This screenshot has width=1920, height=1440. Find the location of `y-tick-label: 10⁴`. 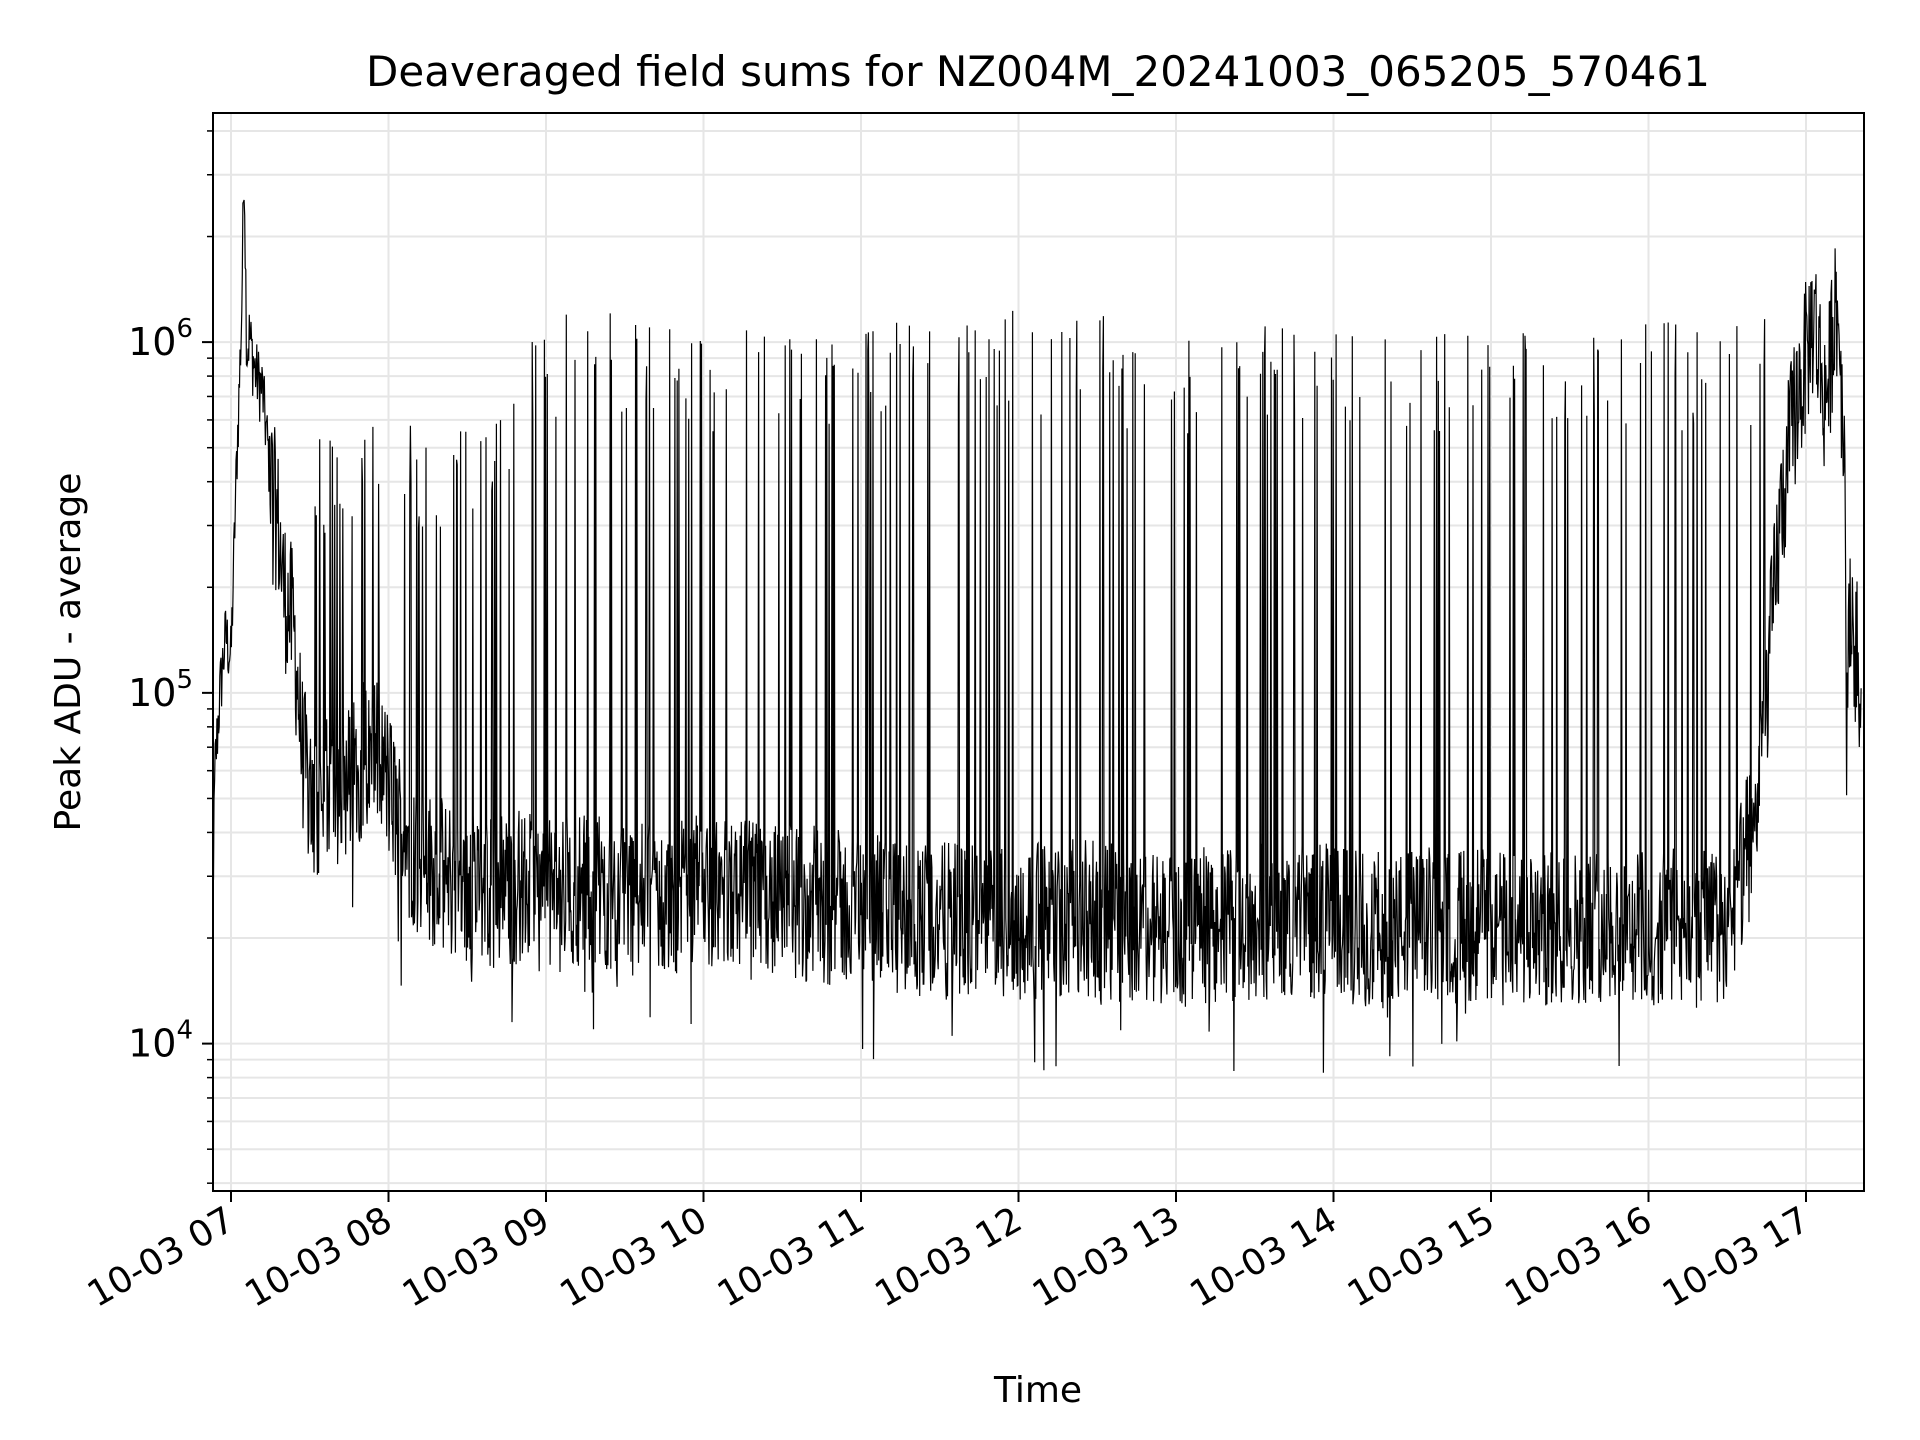

y-tick-label: 10⁴ is located at coordinates (160, 1041).